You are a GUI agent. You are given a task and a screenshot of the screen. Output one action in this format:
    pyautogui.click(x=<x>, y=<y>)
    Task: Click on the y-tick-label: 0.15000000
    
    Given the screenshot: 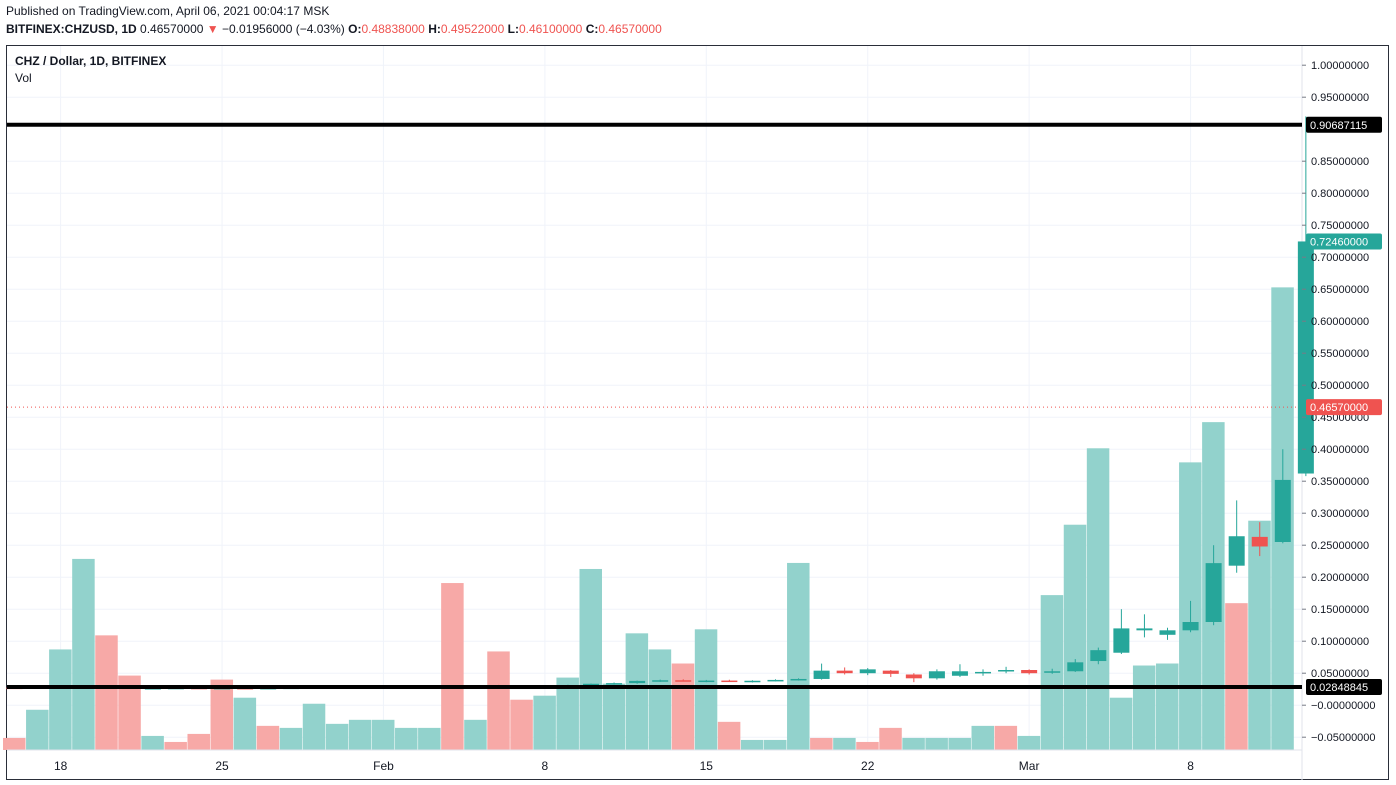 What is the action you would take?
    pyautogui.click(x=1340, y=610)
    